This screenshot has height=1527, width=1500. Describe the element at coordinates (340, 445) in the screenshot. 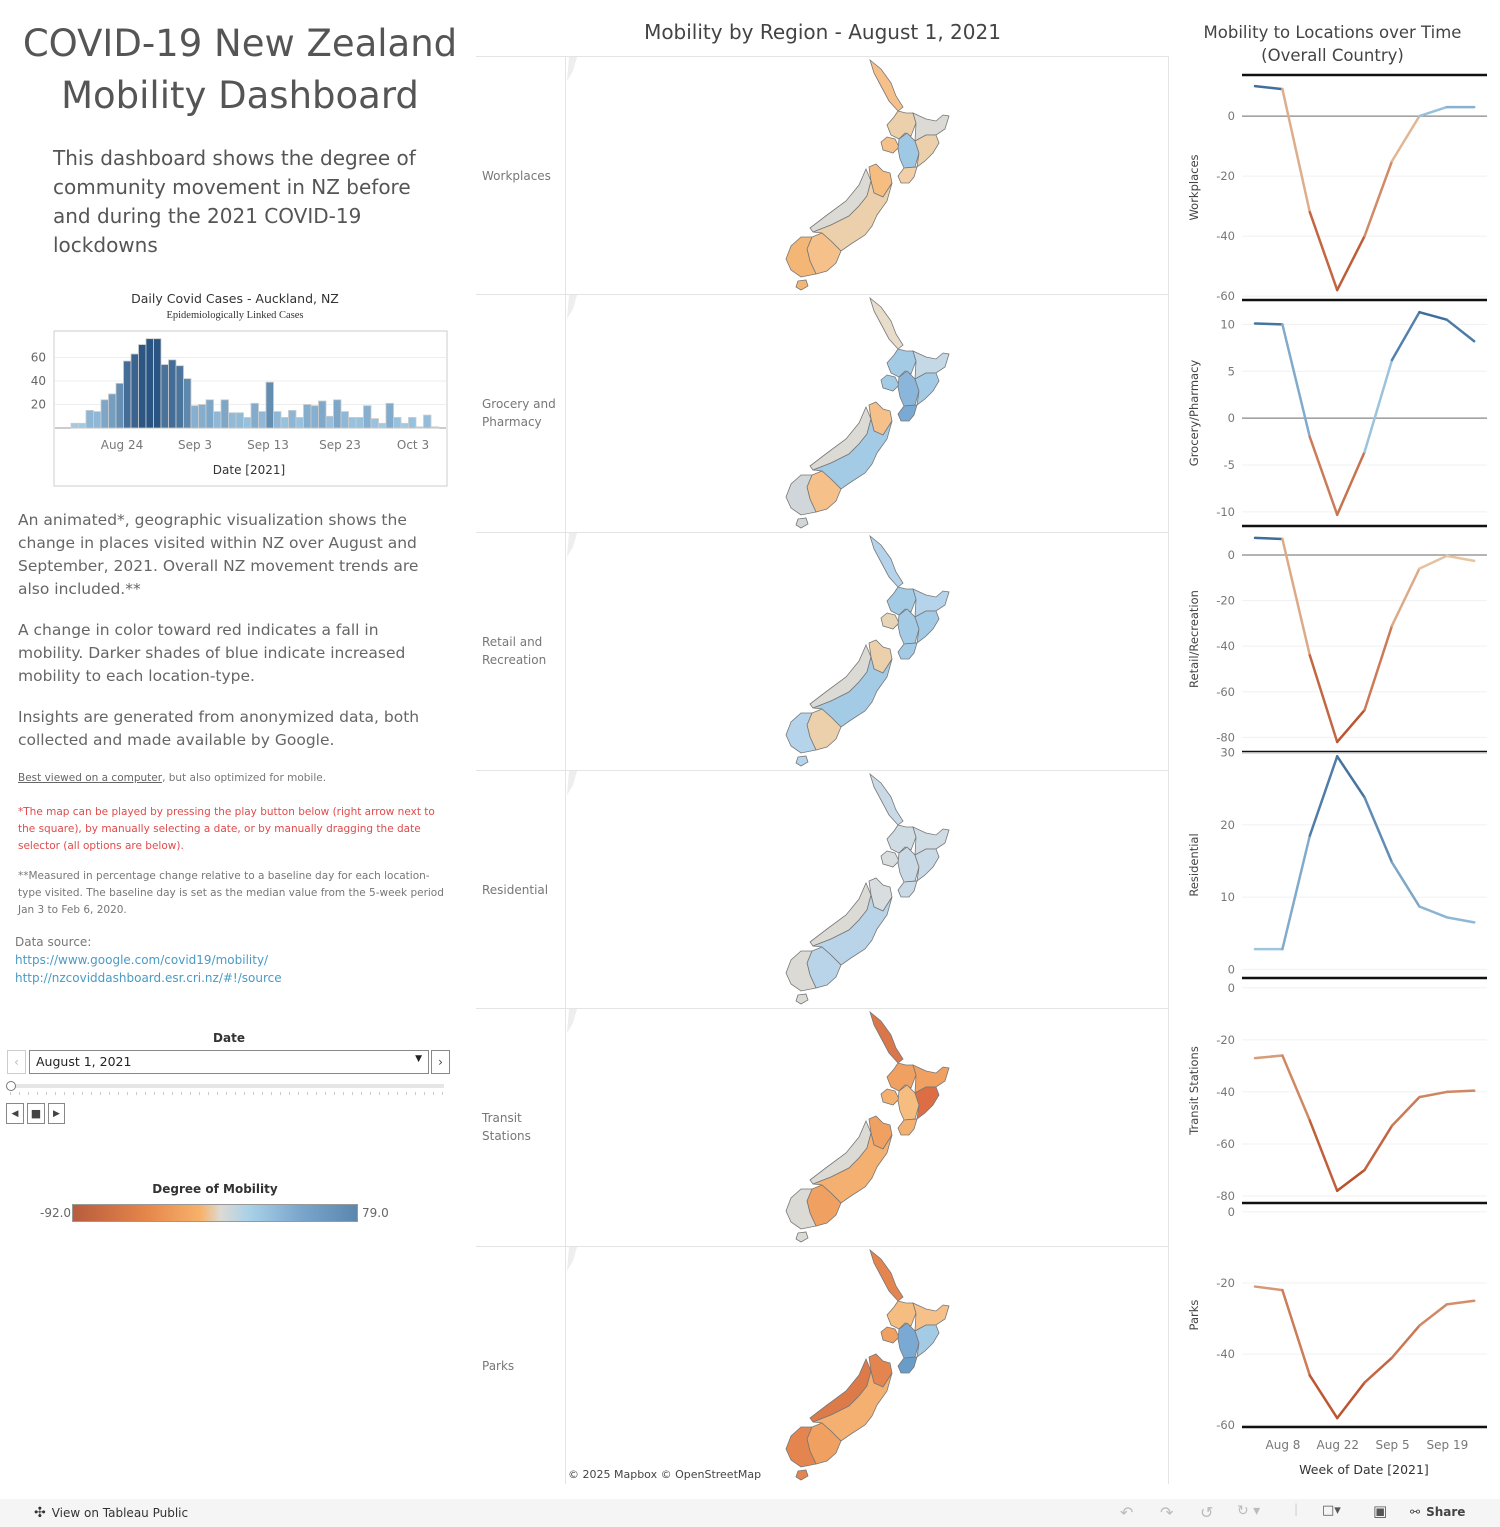

I see `x-tick-label: Sep 23` at that location.